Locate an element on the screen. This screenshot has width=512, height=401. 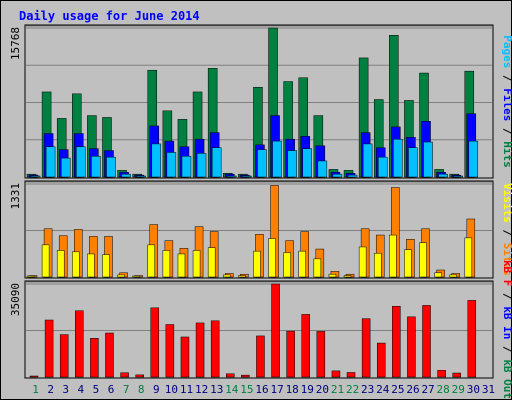
day-label: 18 is located at coordinates (292, 389).